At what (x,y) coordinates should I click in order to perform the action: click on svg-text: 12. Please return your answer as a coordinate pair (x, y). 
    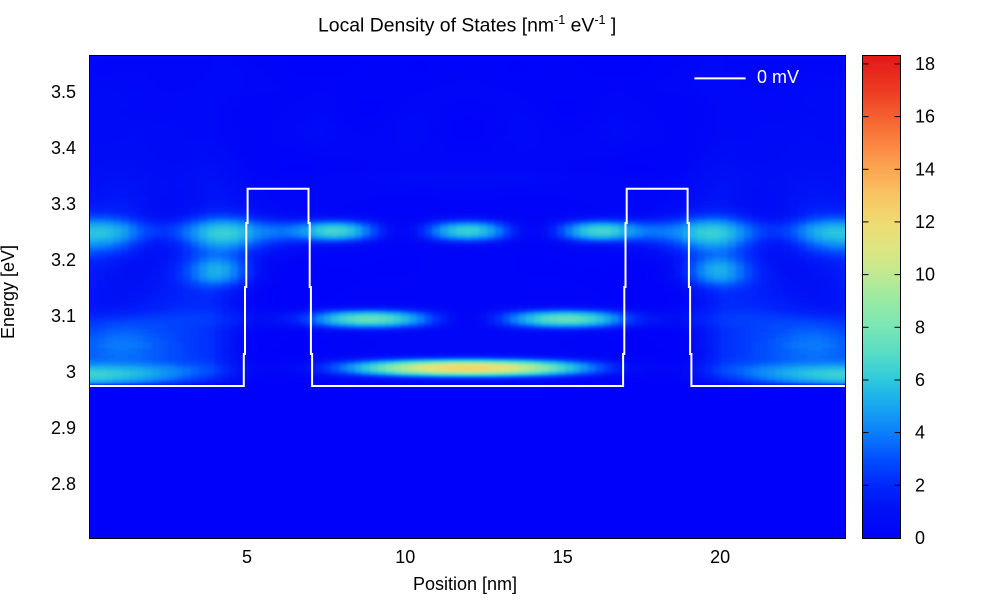
    Looking at the image, I should click on (925, 222).